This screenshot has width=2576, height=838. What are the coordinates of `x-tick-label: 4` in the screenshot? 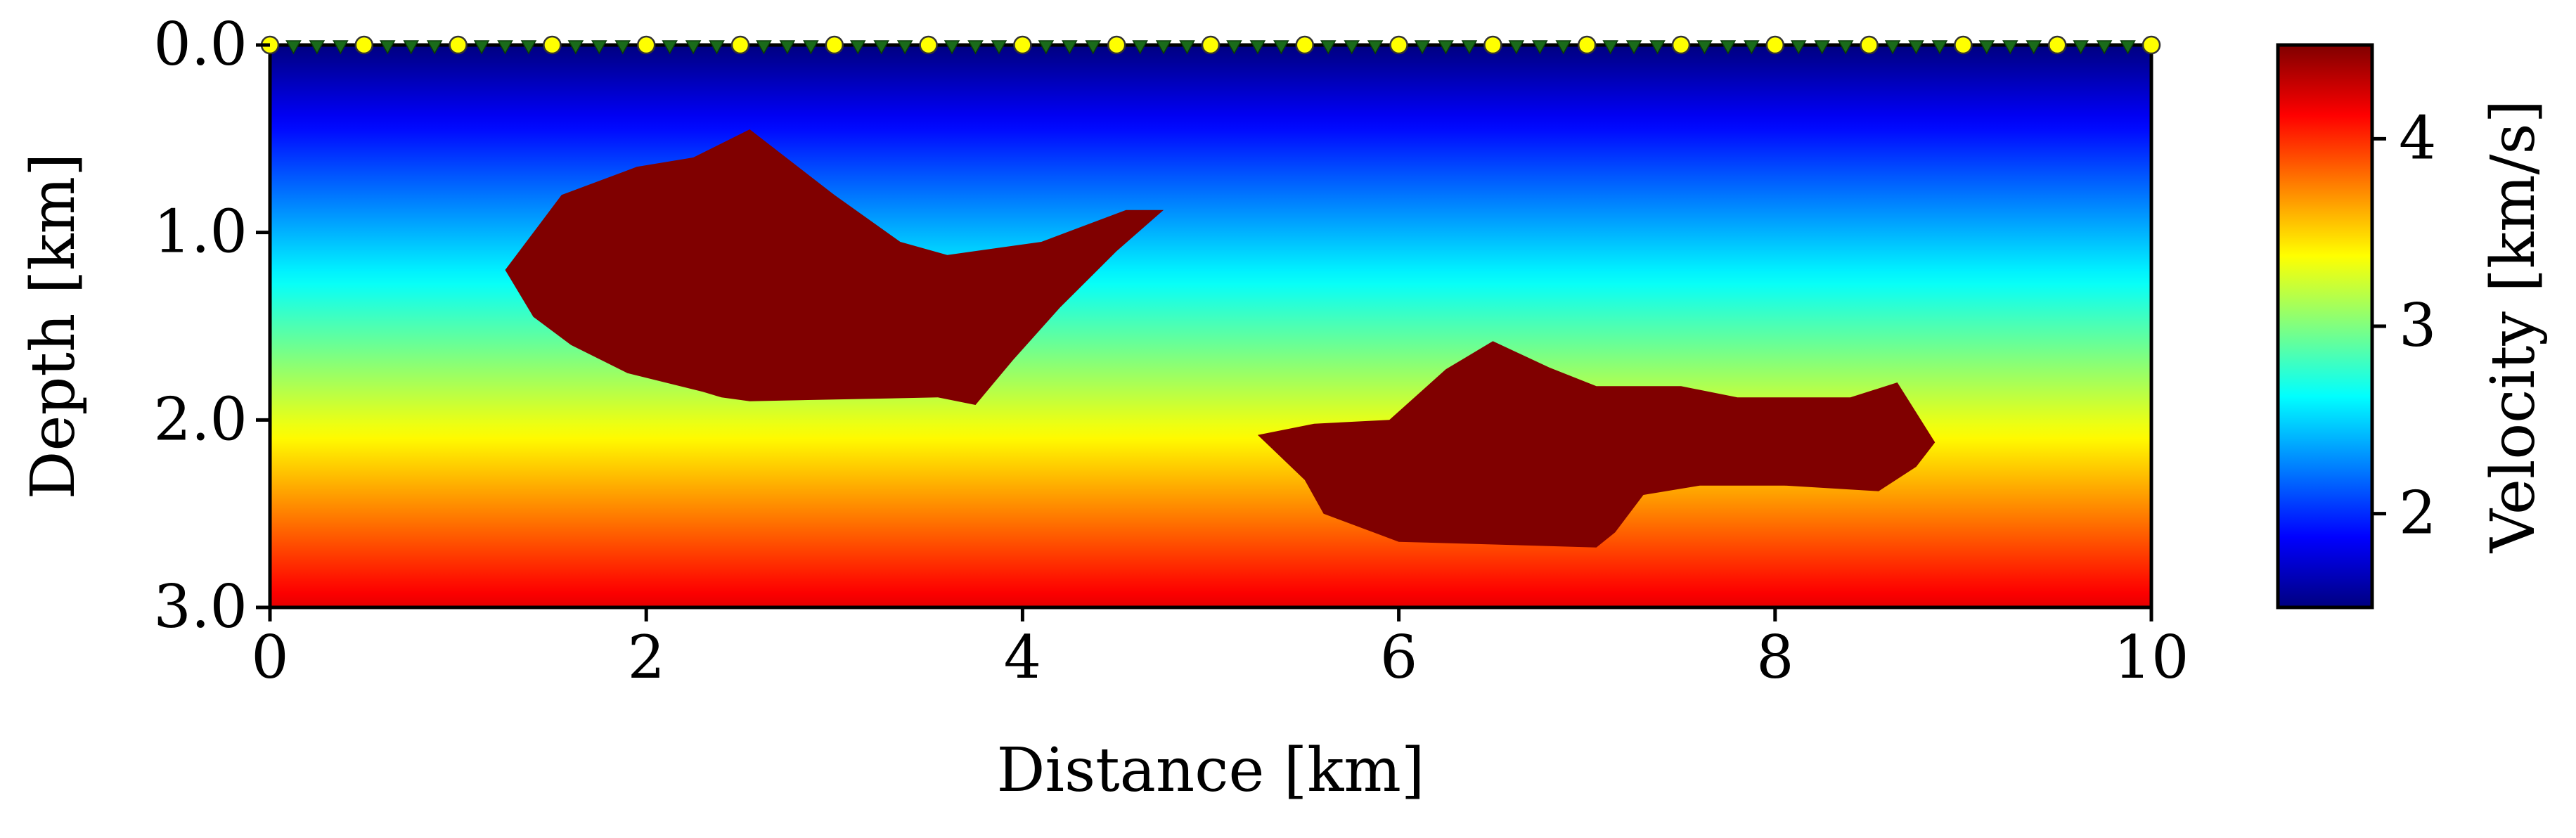 It's located at (1022, 657).